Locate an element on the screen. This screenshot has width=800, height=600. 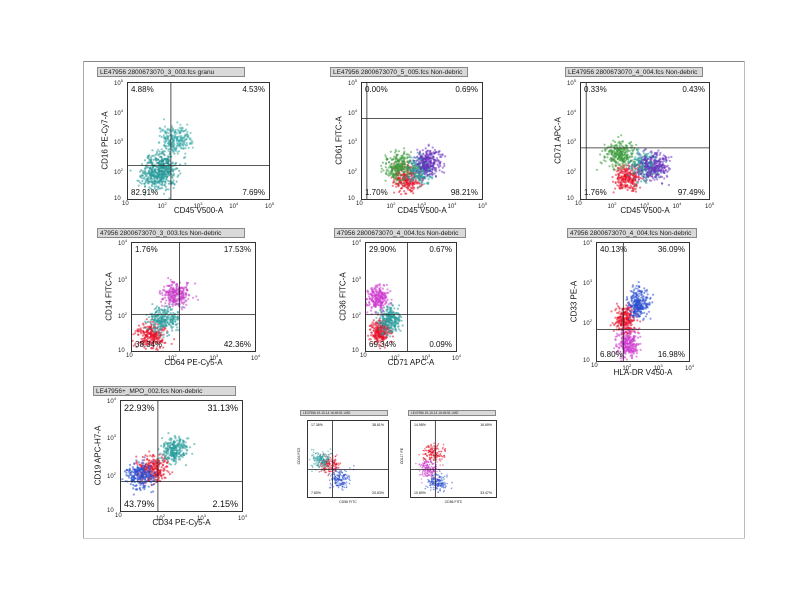
quadrant-percent-ur: 0.67% is located at coordinates (440, 249).